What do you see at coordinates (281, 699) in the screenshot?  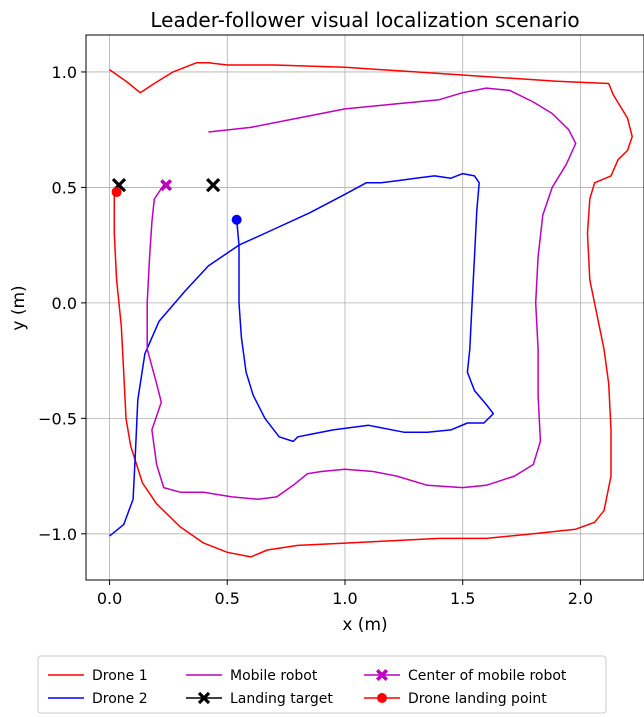 I see `legend-label: Landing target` at bounding box center [281, 699].